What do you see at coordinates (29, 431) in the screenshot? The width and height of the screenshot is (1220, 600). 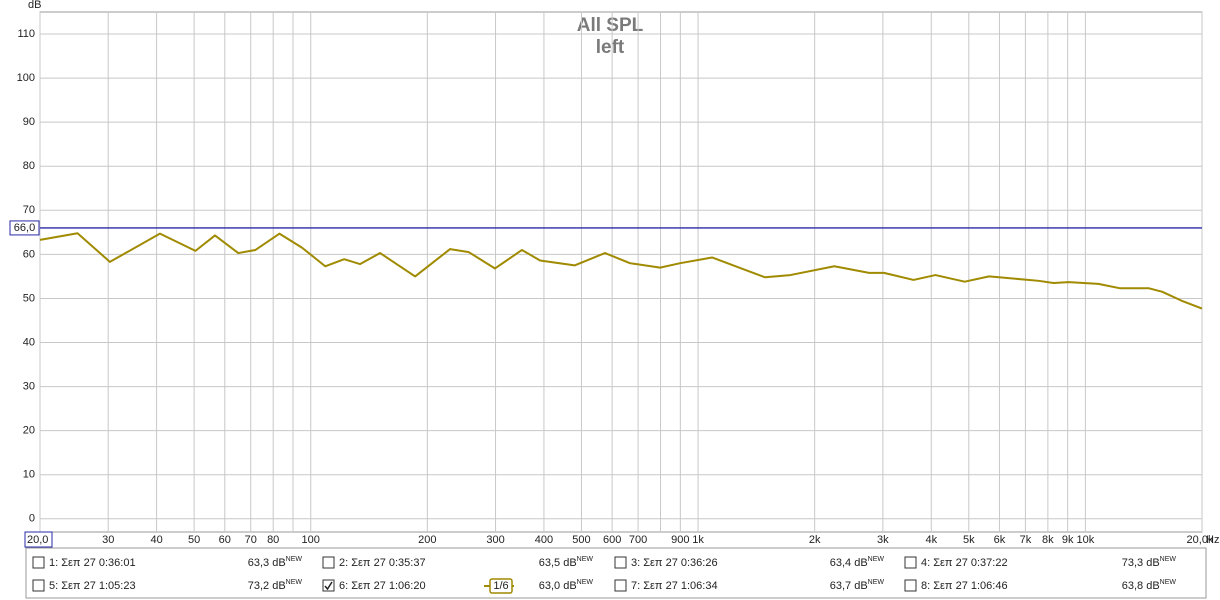 I see `y-tick-label: 20` at bounding box center [29, 431].